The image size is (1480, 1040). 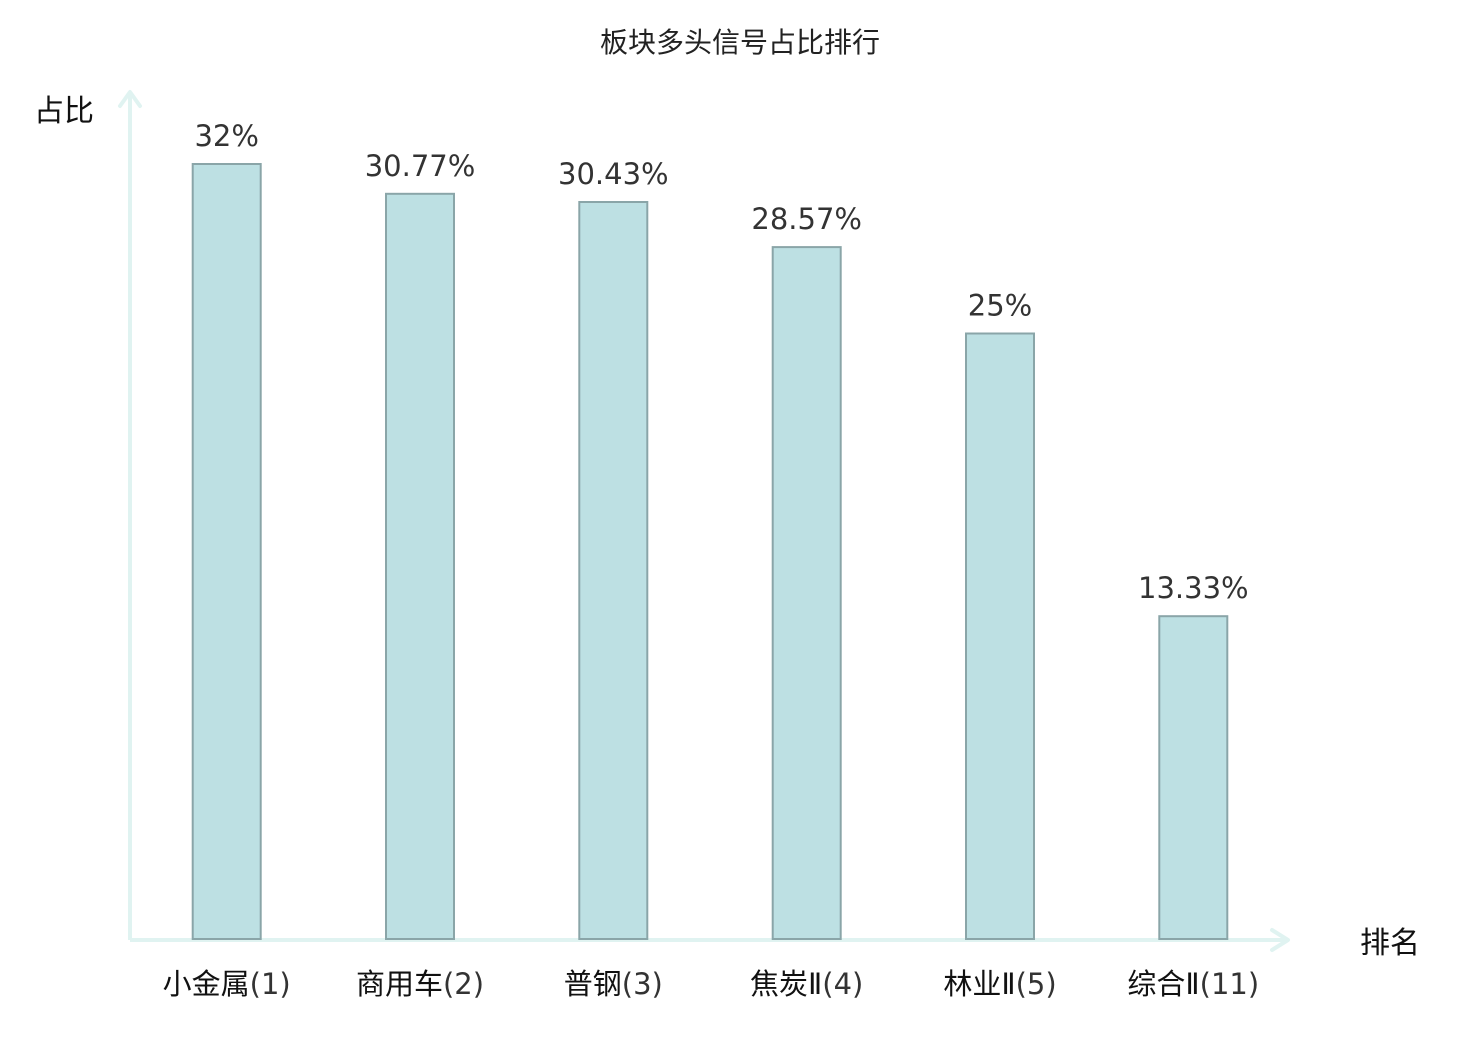 I want to click on x-tick-rank: (3), so click(x=642, y=984).